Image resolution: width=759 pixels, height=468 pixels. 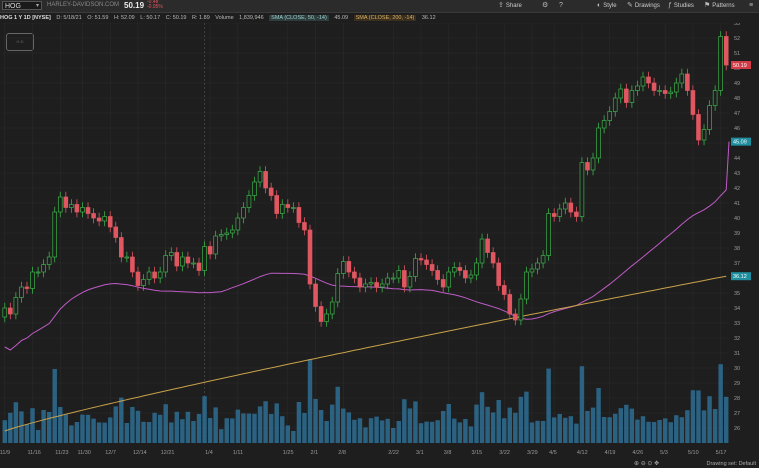 I want to click on sma50-value: 45.09, so click(x=341, y=18).